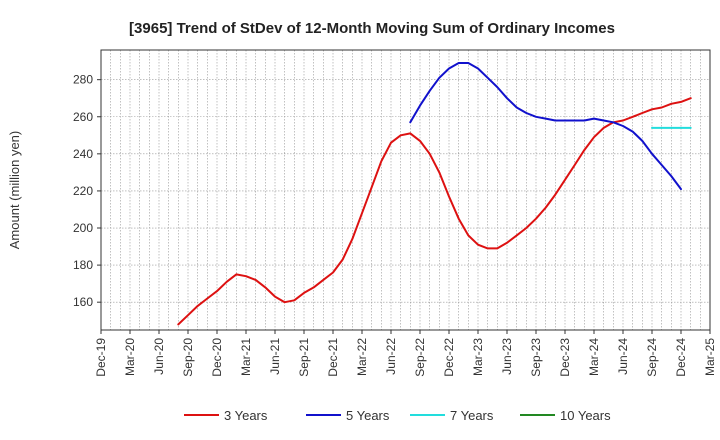 The height and width of the screenshot is (440, 720). What do you see at coordinates (130, 357) in the screenshot?
I see `x-tick-label: Mar-20` at bounding box center [130, 357].